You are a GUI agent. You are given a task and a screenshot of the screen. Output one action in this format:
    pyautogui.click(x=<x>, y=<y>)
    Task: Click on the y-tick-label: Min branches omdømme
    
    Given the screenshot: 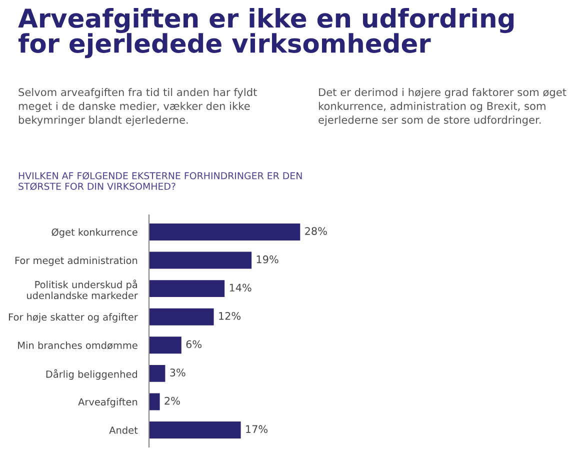 What is the action you would take?
    pyautogui.click(x=78, y=345)
    